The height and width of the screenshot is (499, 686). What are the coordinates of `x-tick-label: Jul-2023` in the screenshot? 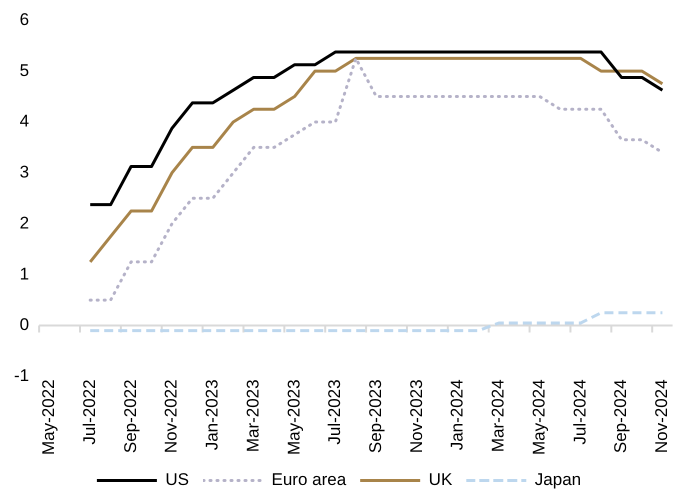 It's located at (334, 412).